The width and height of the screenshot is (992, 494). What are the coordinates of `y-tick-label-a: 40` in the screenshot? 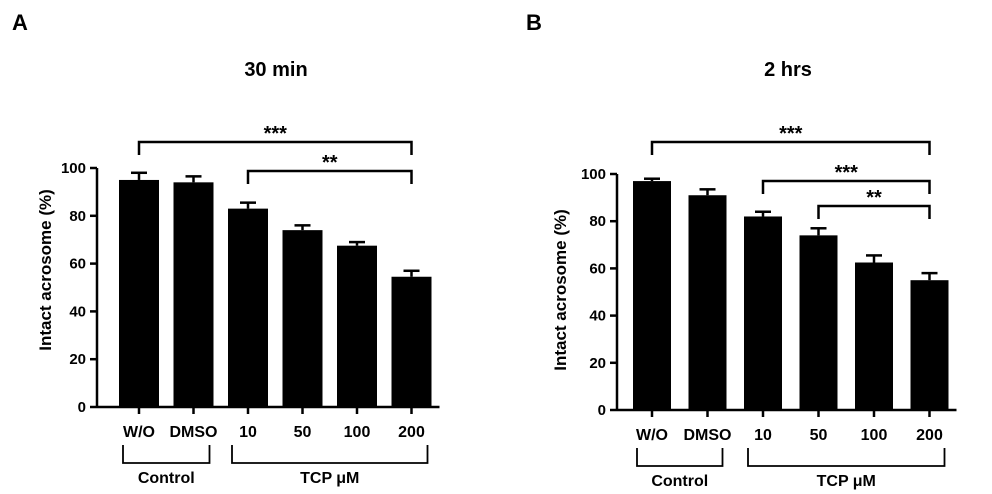 It's located at (77, 311).